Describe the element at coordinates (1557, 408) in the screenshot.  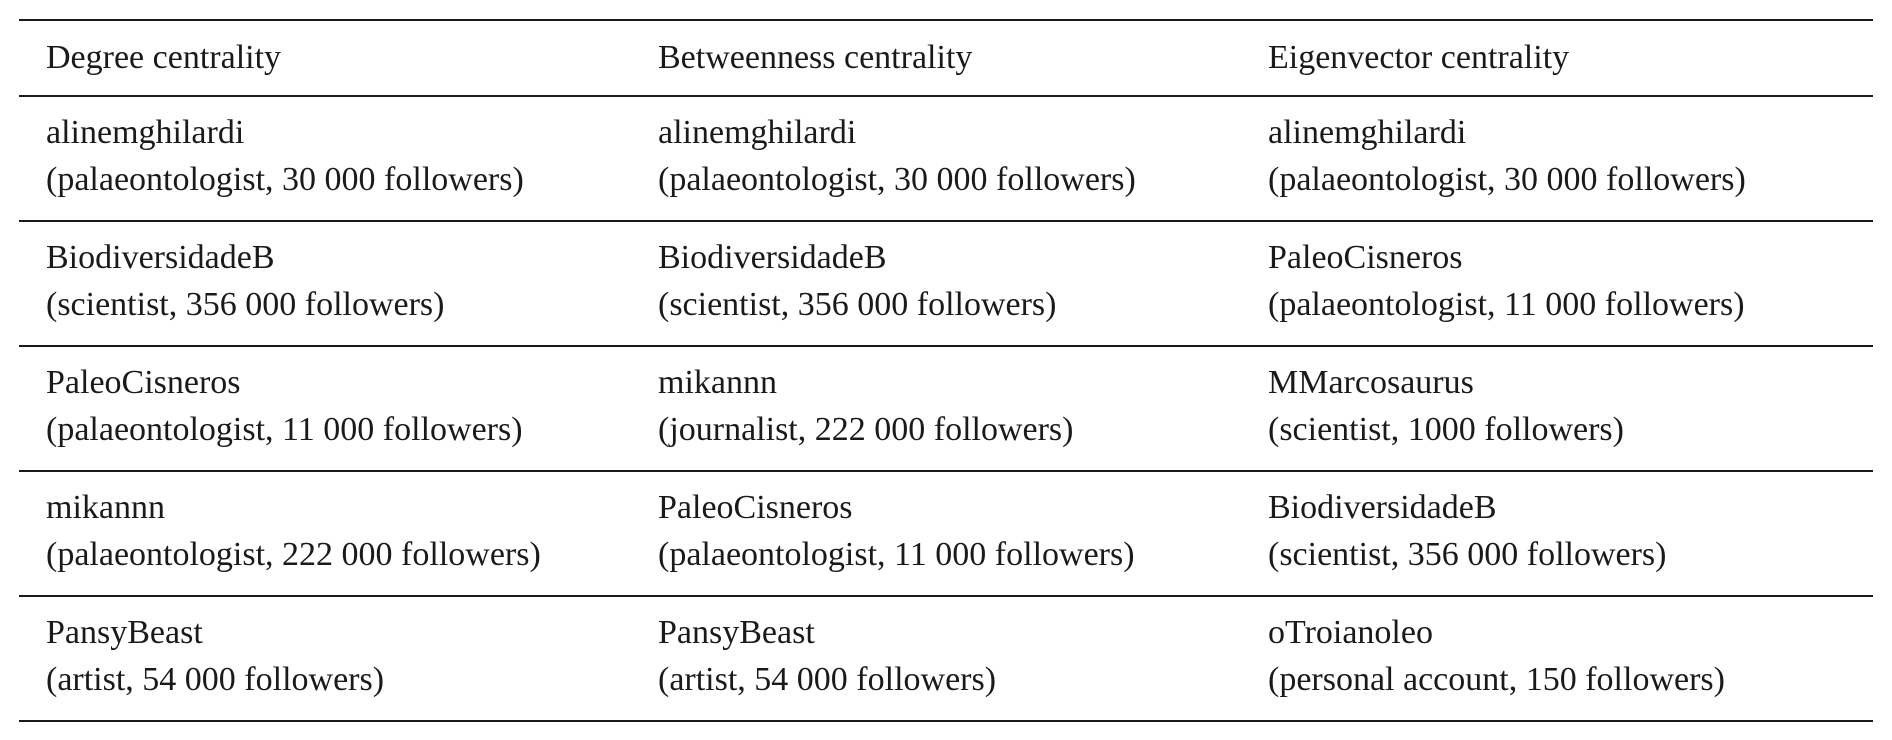
I see `table-cell: MMarcosaurus (scientist, 1000 followers)` at that location.